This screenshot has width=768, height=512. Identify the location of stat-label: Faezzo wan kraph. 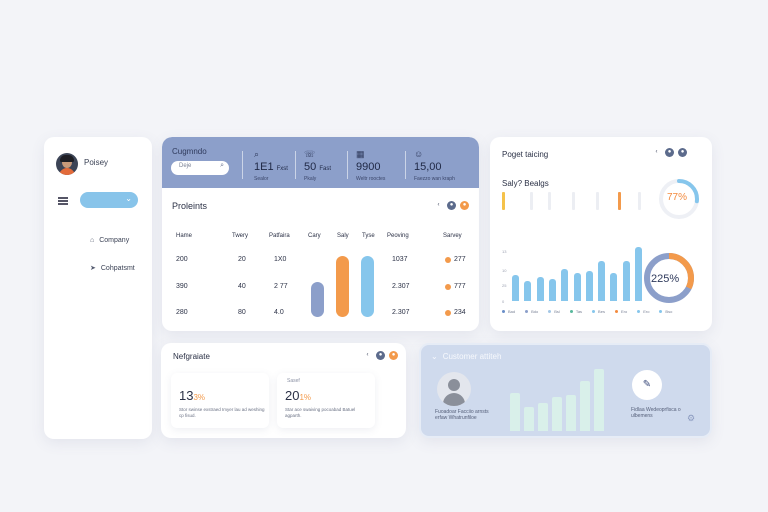
(434, 179).